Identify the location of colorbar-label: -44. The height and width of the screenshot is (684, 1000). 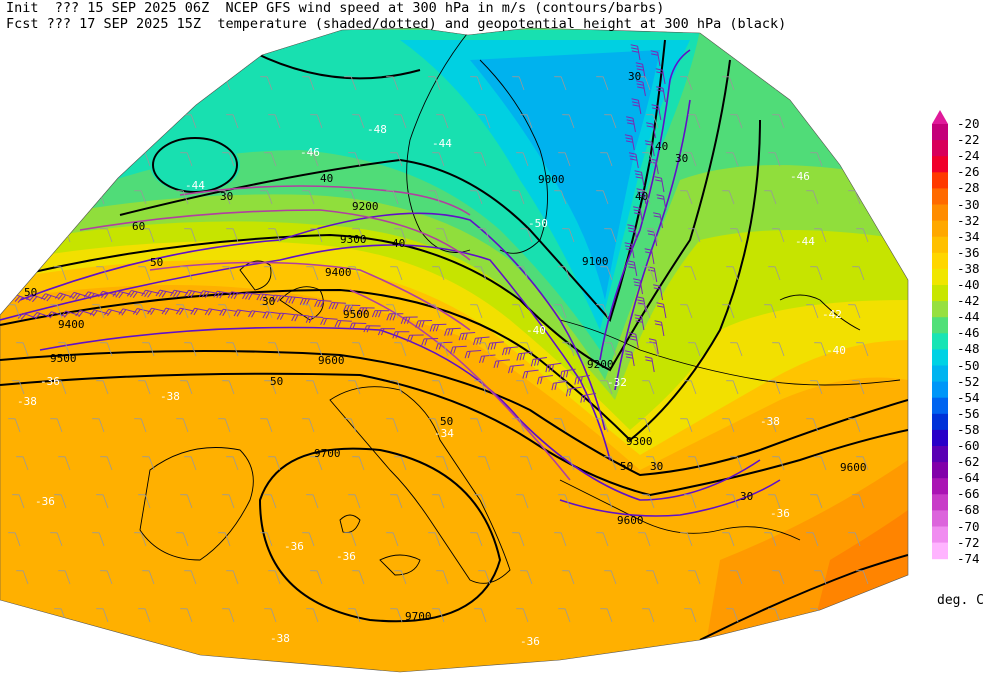
(968, 317).